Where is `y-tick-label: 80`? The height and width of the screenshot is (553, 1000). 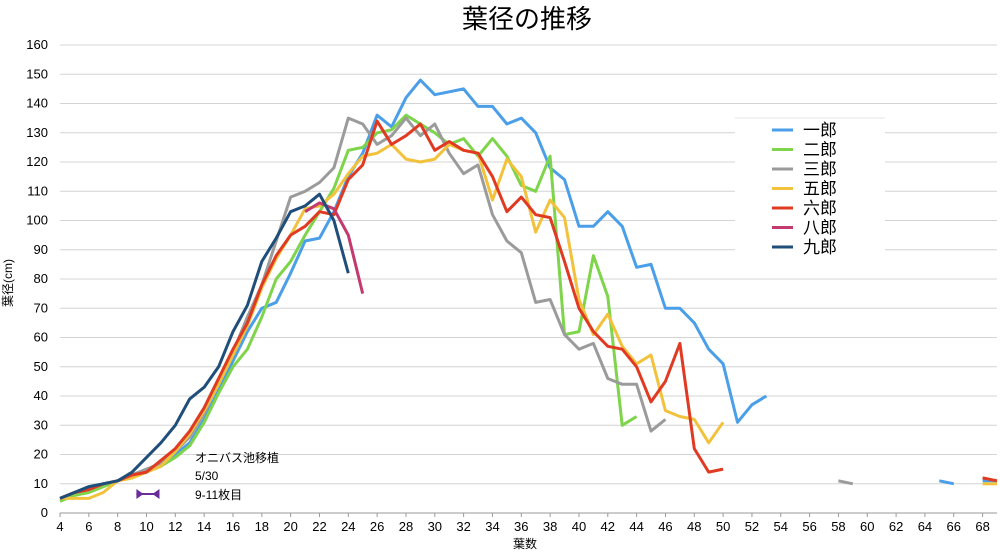 y-tick-label: 80 is located at coordinates (41, 278).